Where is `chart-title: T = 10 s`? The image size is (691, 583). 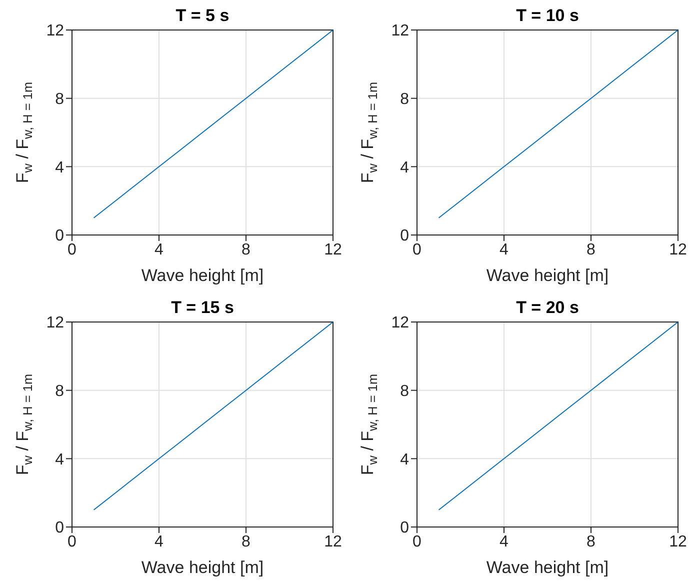 chart-title: T = 10 s is located at coordinates (547, 16).